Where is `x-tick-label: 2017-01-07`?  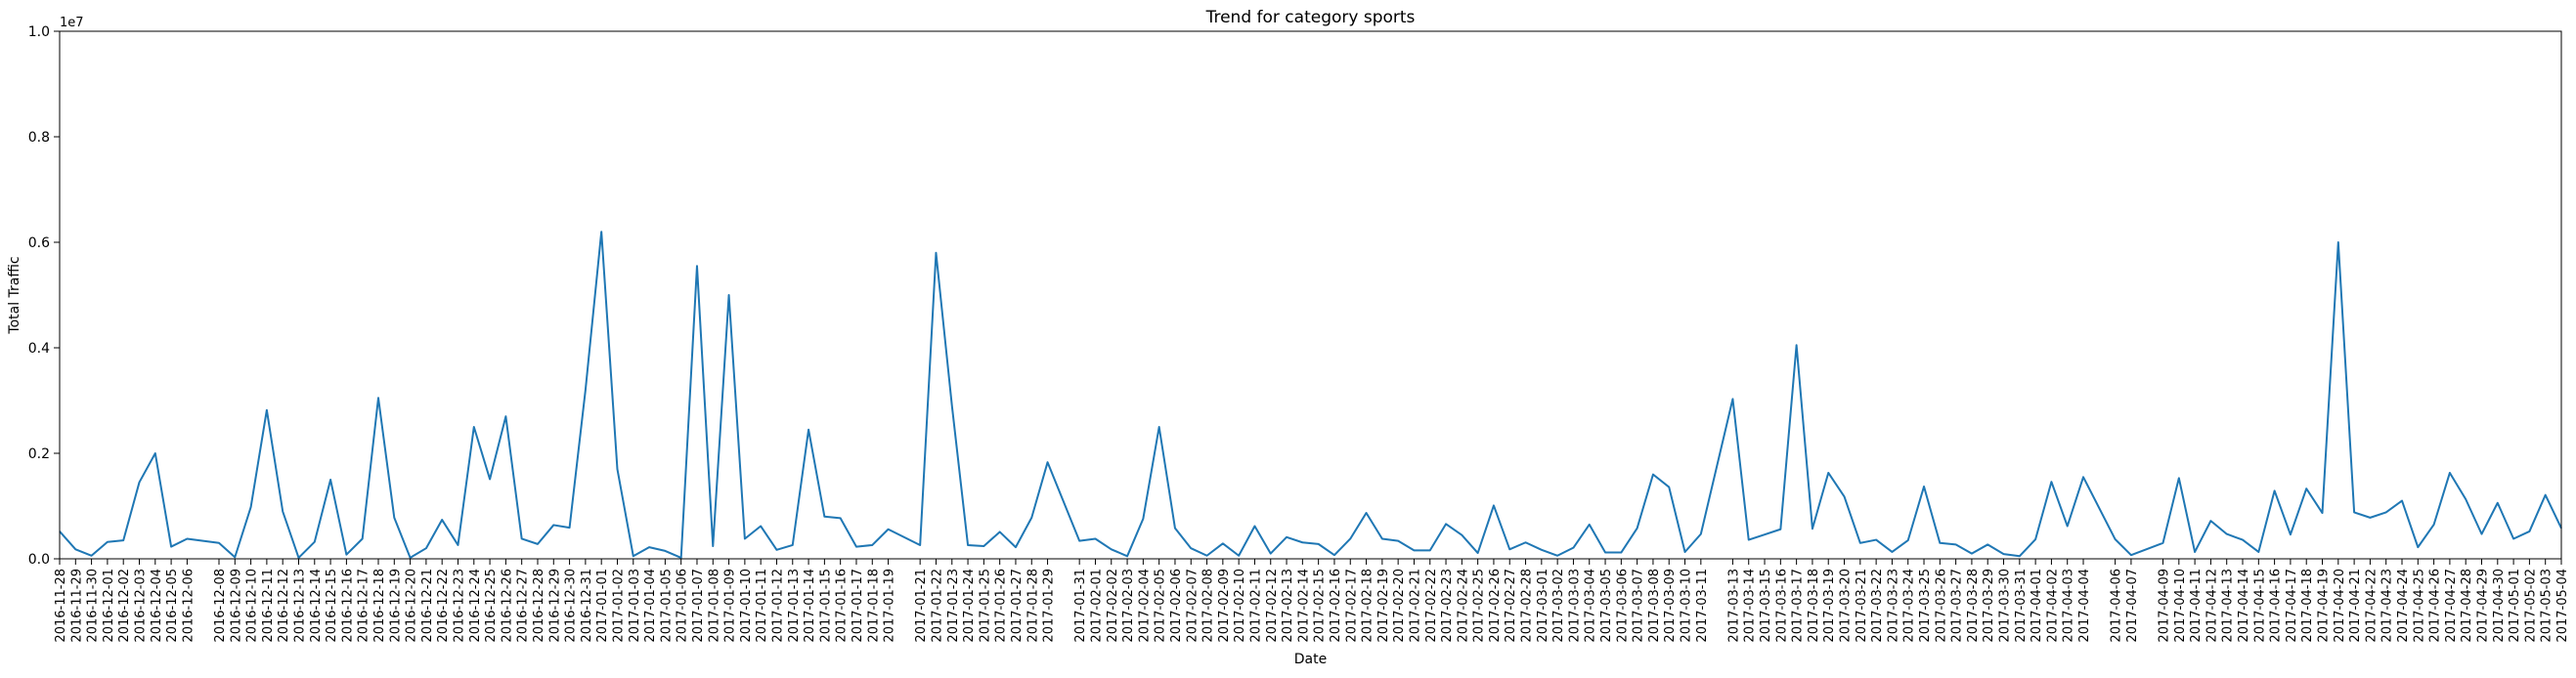 x-tick-label: 2017-01-07 is located at coordinates (698, 606).